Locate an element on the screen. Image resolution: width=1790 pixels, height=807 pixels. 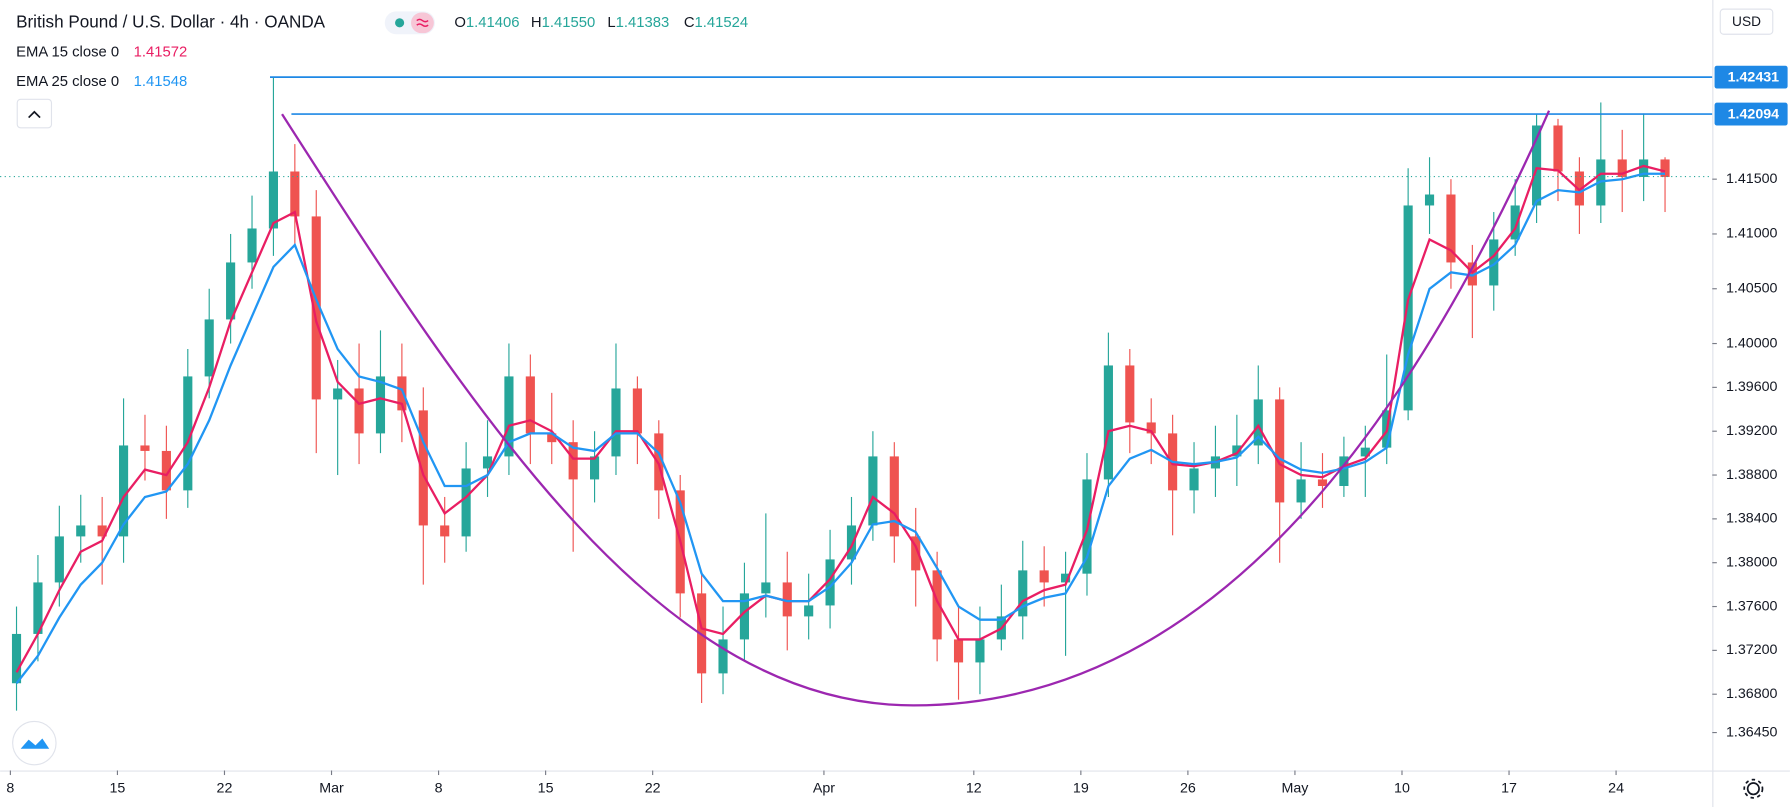
currency-label: USD is located at coordinates (1746, 21).